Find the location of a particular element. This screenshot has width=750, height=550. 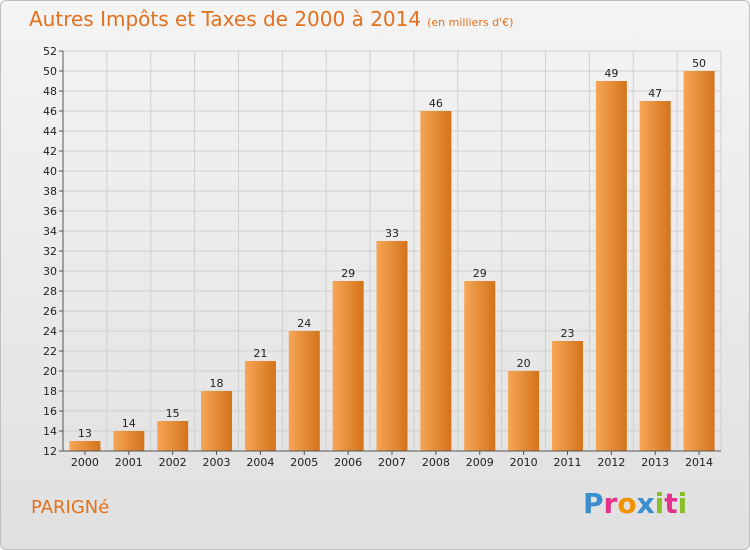

data-label: 18 is located at coordinates (217, 383).